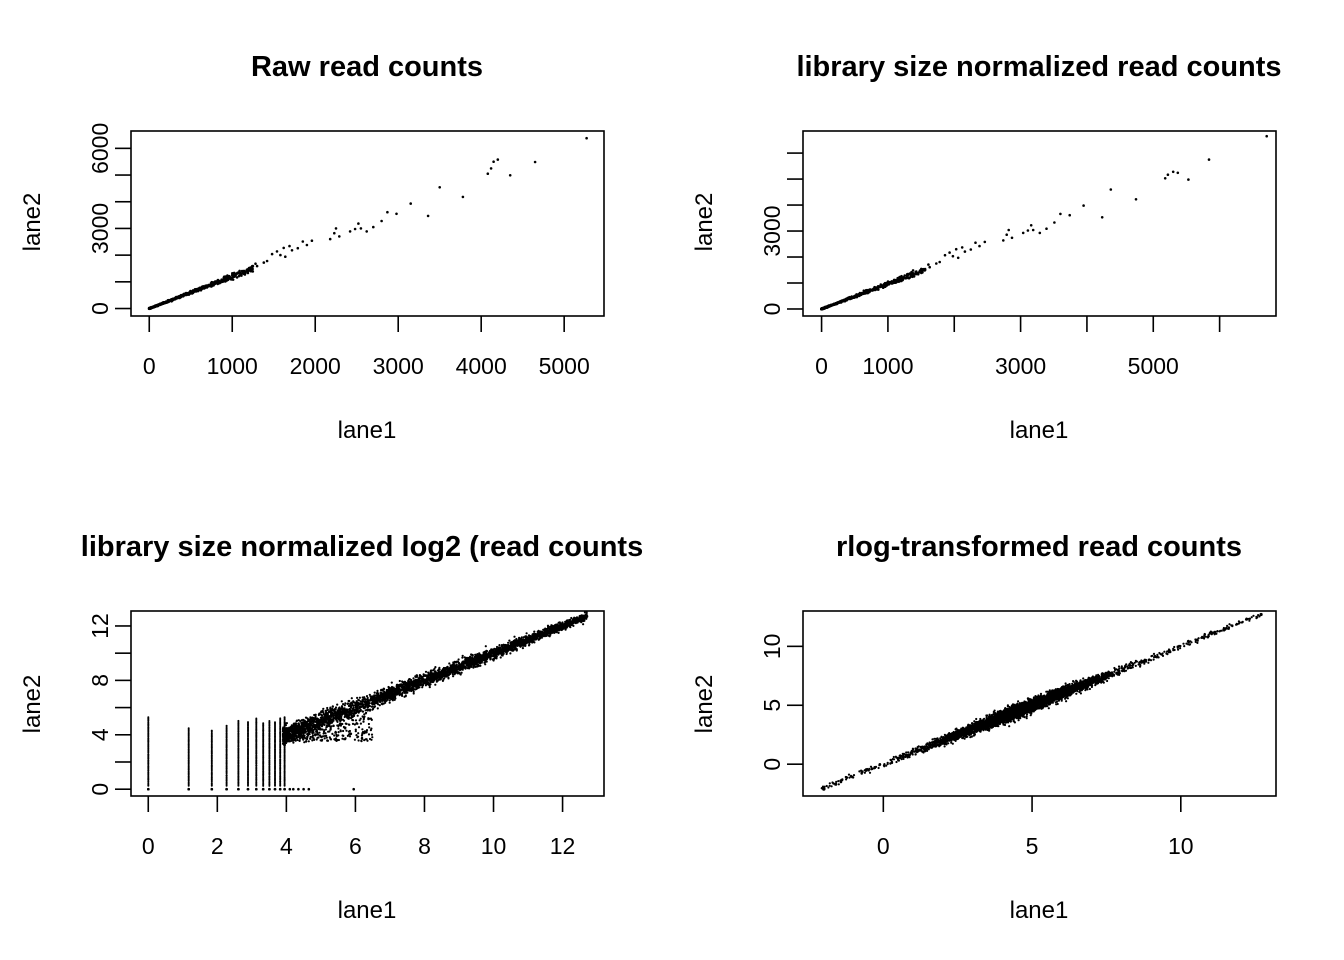 Image resolution: width=1344 pixels, height=960 pixels. What do you see at coordinates (398, 366) in the screenshot?
I see `x-tick-label: 3000` at bounding box center [398, 366].